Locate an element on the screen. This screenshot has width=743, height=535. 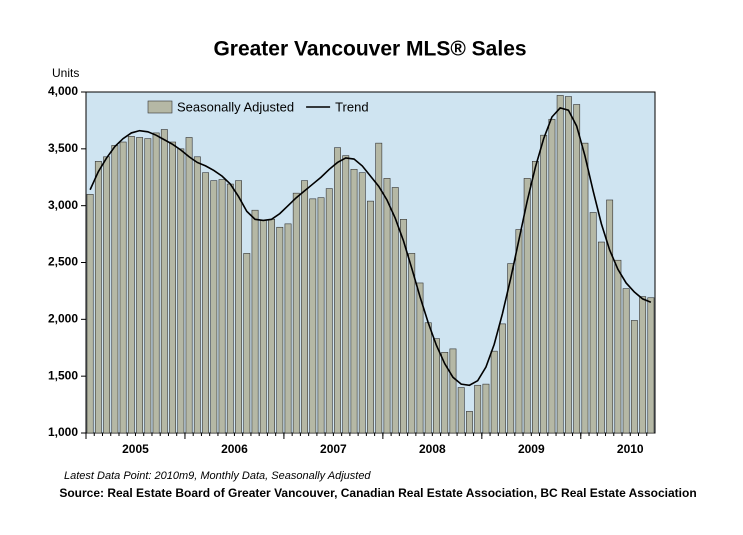
y-tick-label: 2,000 is located at coordinates (63, 319).